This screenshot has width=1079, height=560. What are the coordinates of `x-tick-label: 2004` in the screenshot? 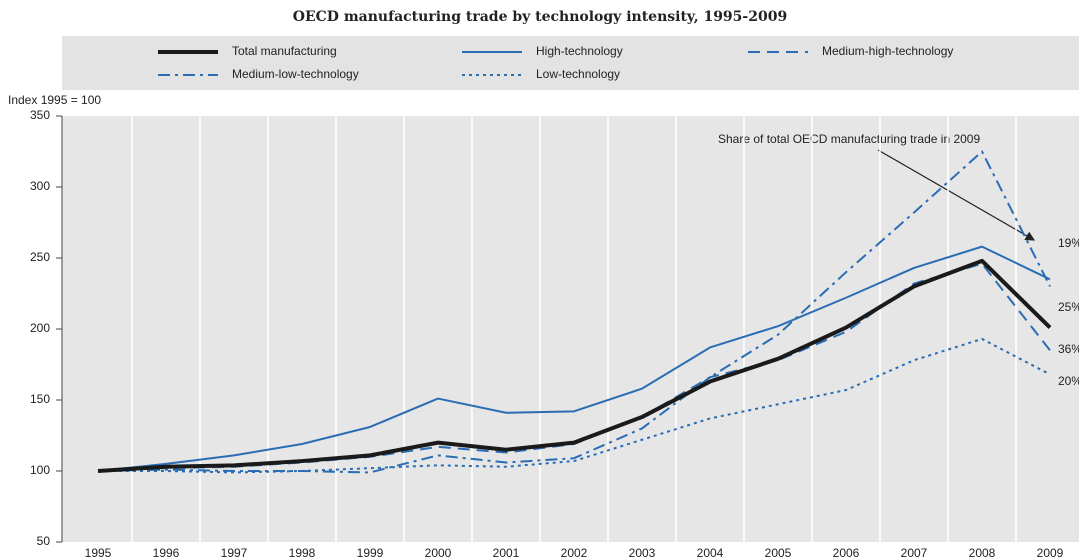 It's located at (710, 553).